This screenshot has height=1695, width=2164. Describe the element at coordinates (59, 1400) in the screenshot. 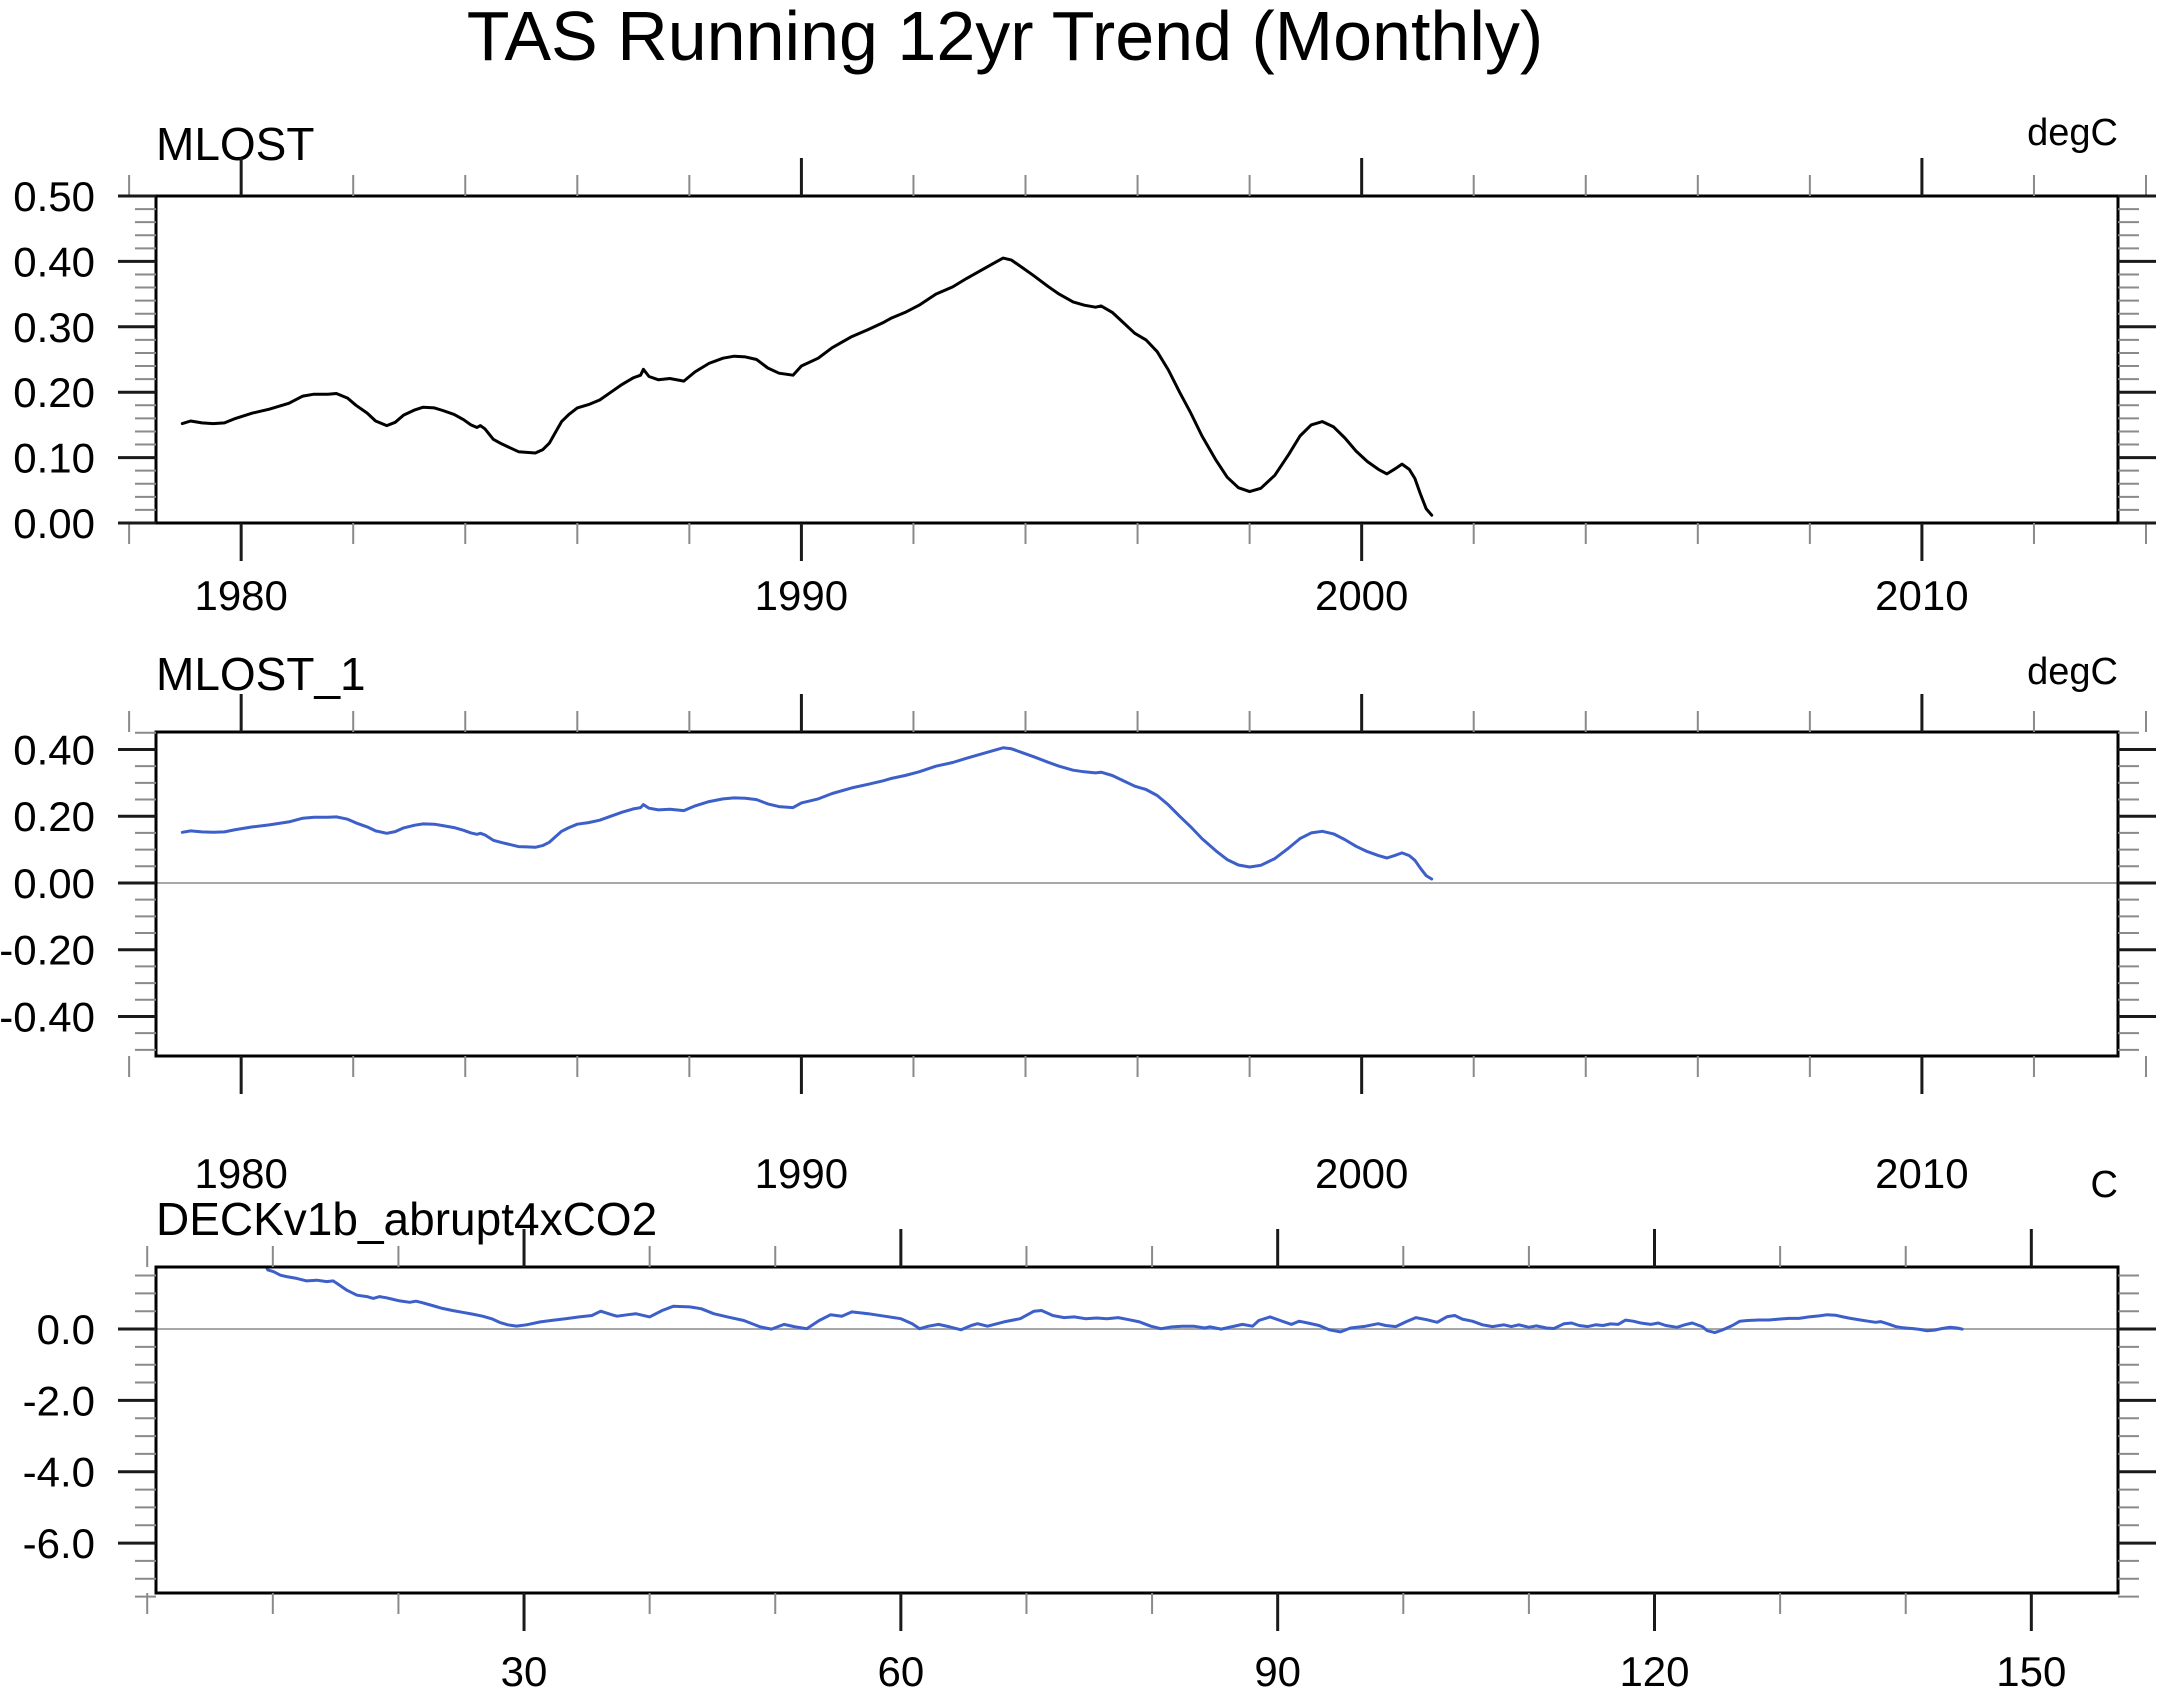

I see `y-tick-label: -2.0` at that location.